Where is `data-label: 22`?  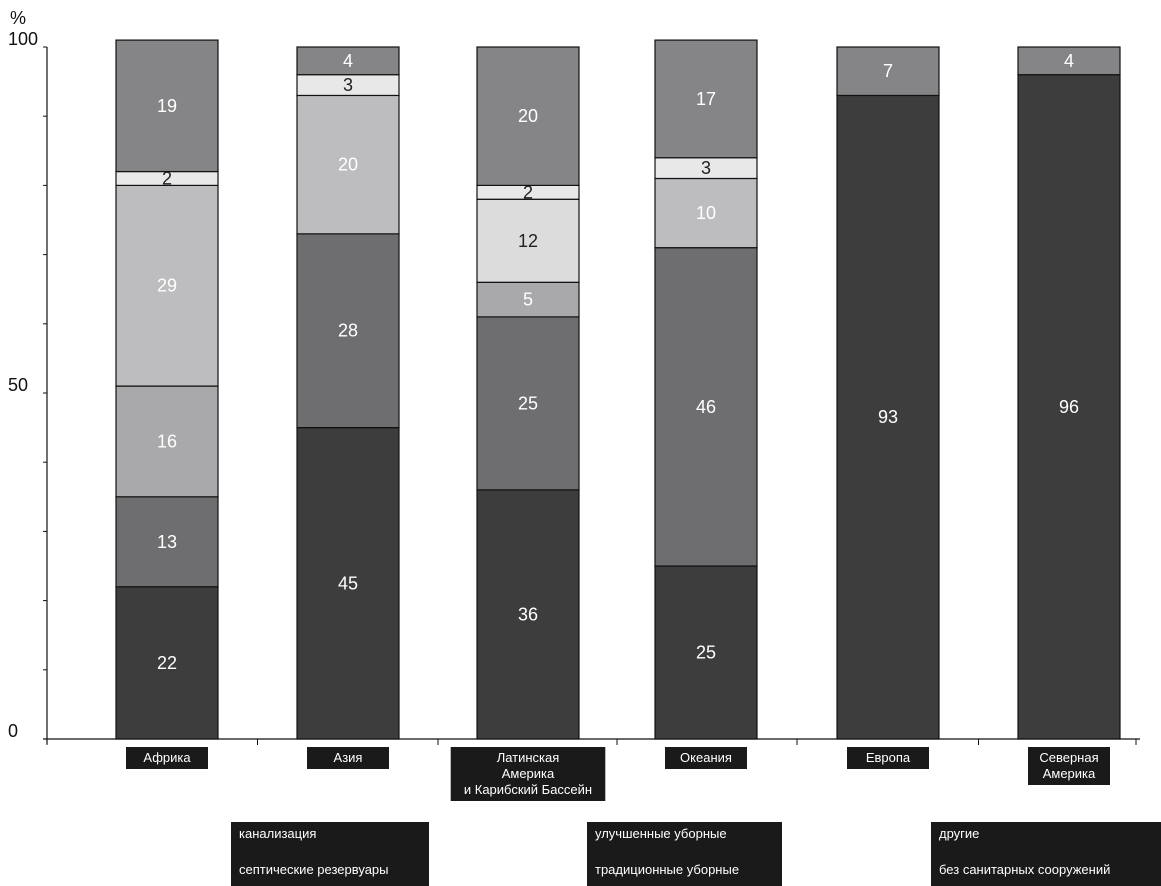 data-label: 22 is located at coordinates (167, 663).